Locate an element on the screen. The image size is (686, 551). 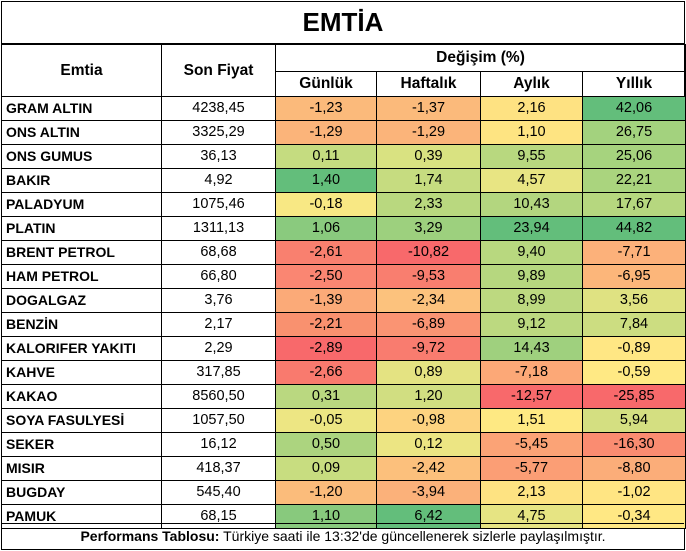
daily-change: 1,40 is located at coordinates (326, 180).